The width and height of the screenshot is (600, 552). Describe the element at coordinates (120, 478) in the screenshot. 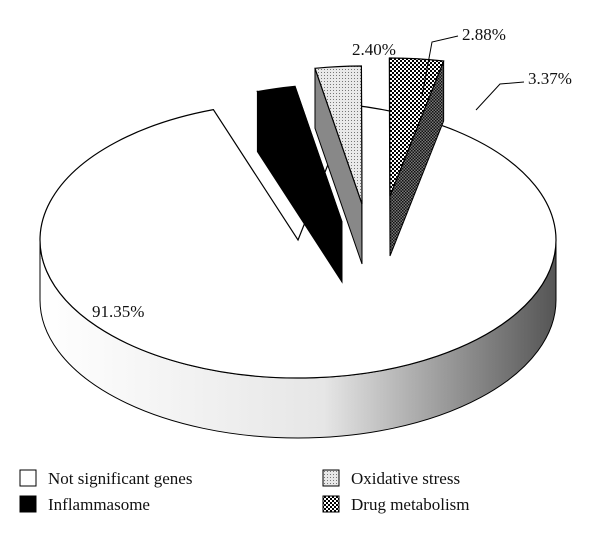

I see `legend-label-not-significant-genes: Not significant genes` at that location.